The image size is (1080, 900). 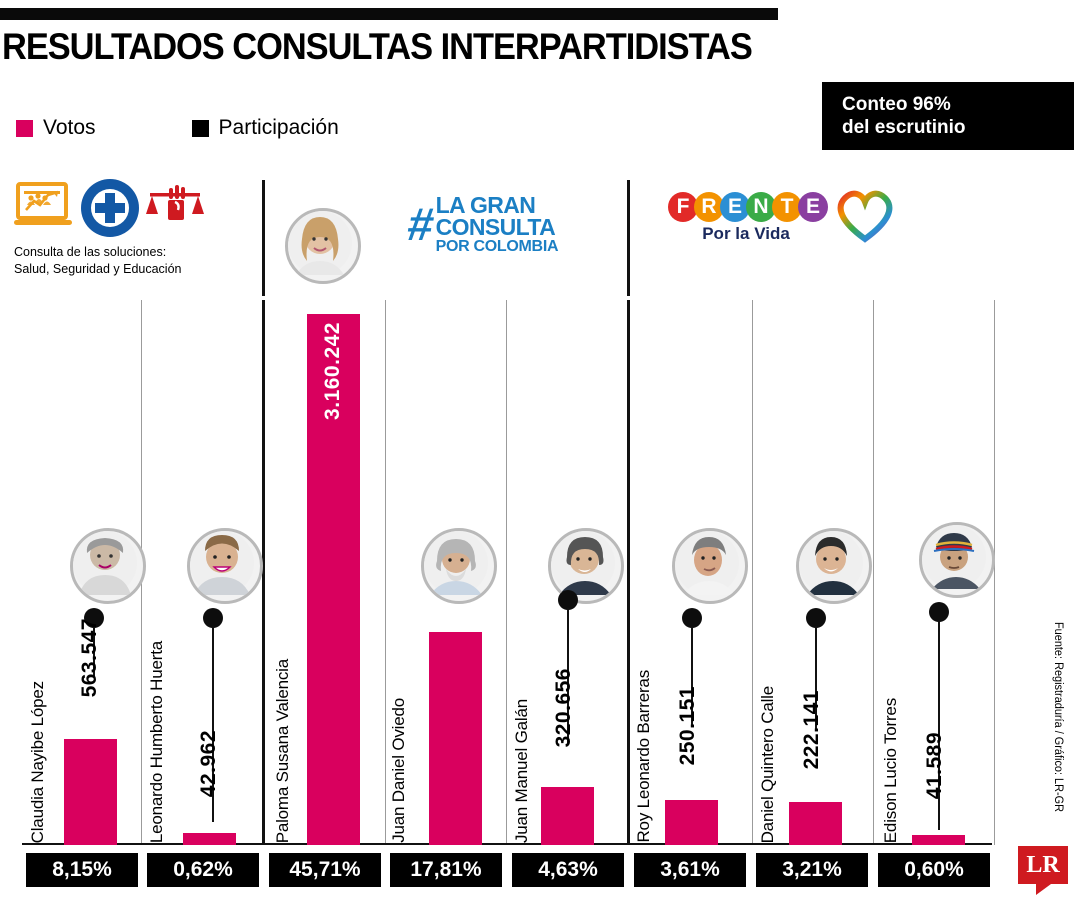 I want to click on bar-column: Juan Daniel Oviedo 1.231.796, so click(x=446, y=572).